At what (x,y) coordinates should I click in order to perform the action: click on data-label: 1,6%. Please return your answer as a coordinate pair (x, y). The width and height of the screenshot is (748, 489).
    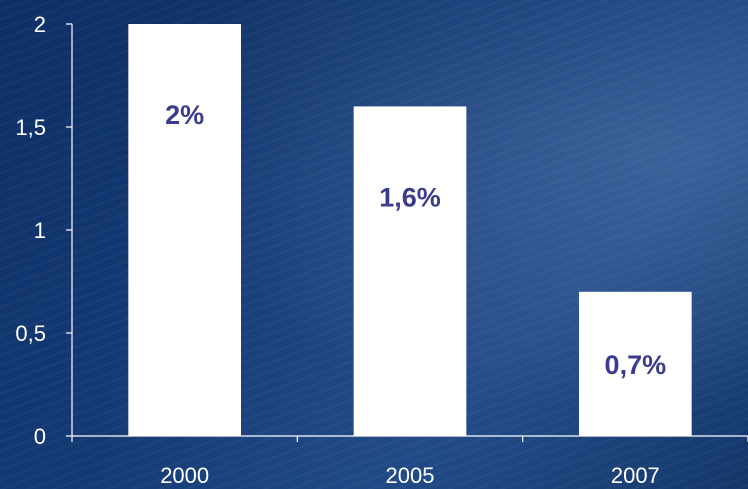
    Looking at the image, I should click on (410, 197).